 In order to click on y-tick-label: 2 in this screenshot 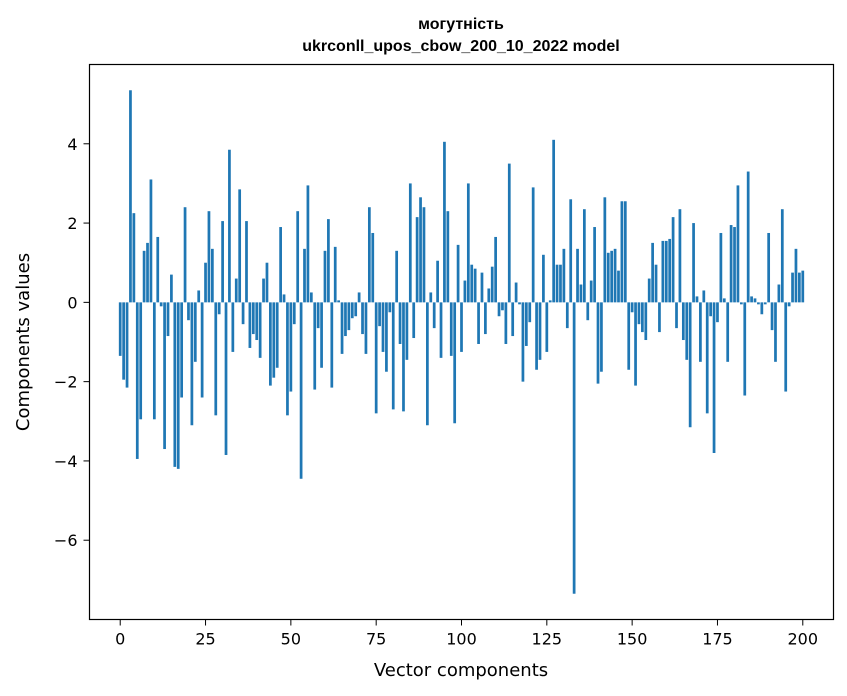, I will do `click(72, 223)`.